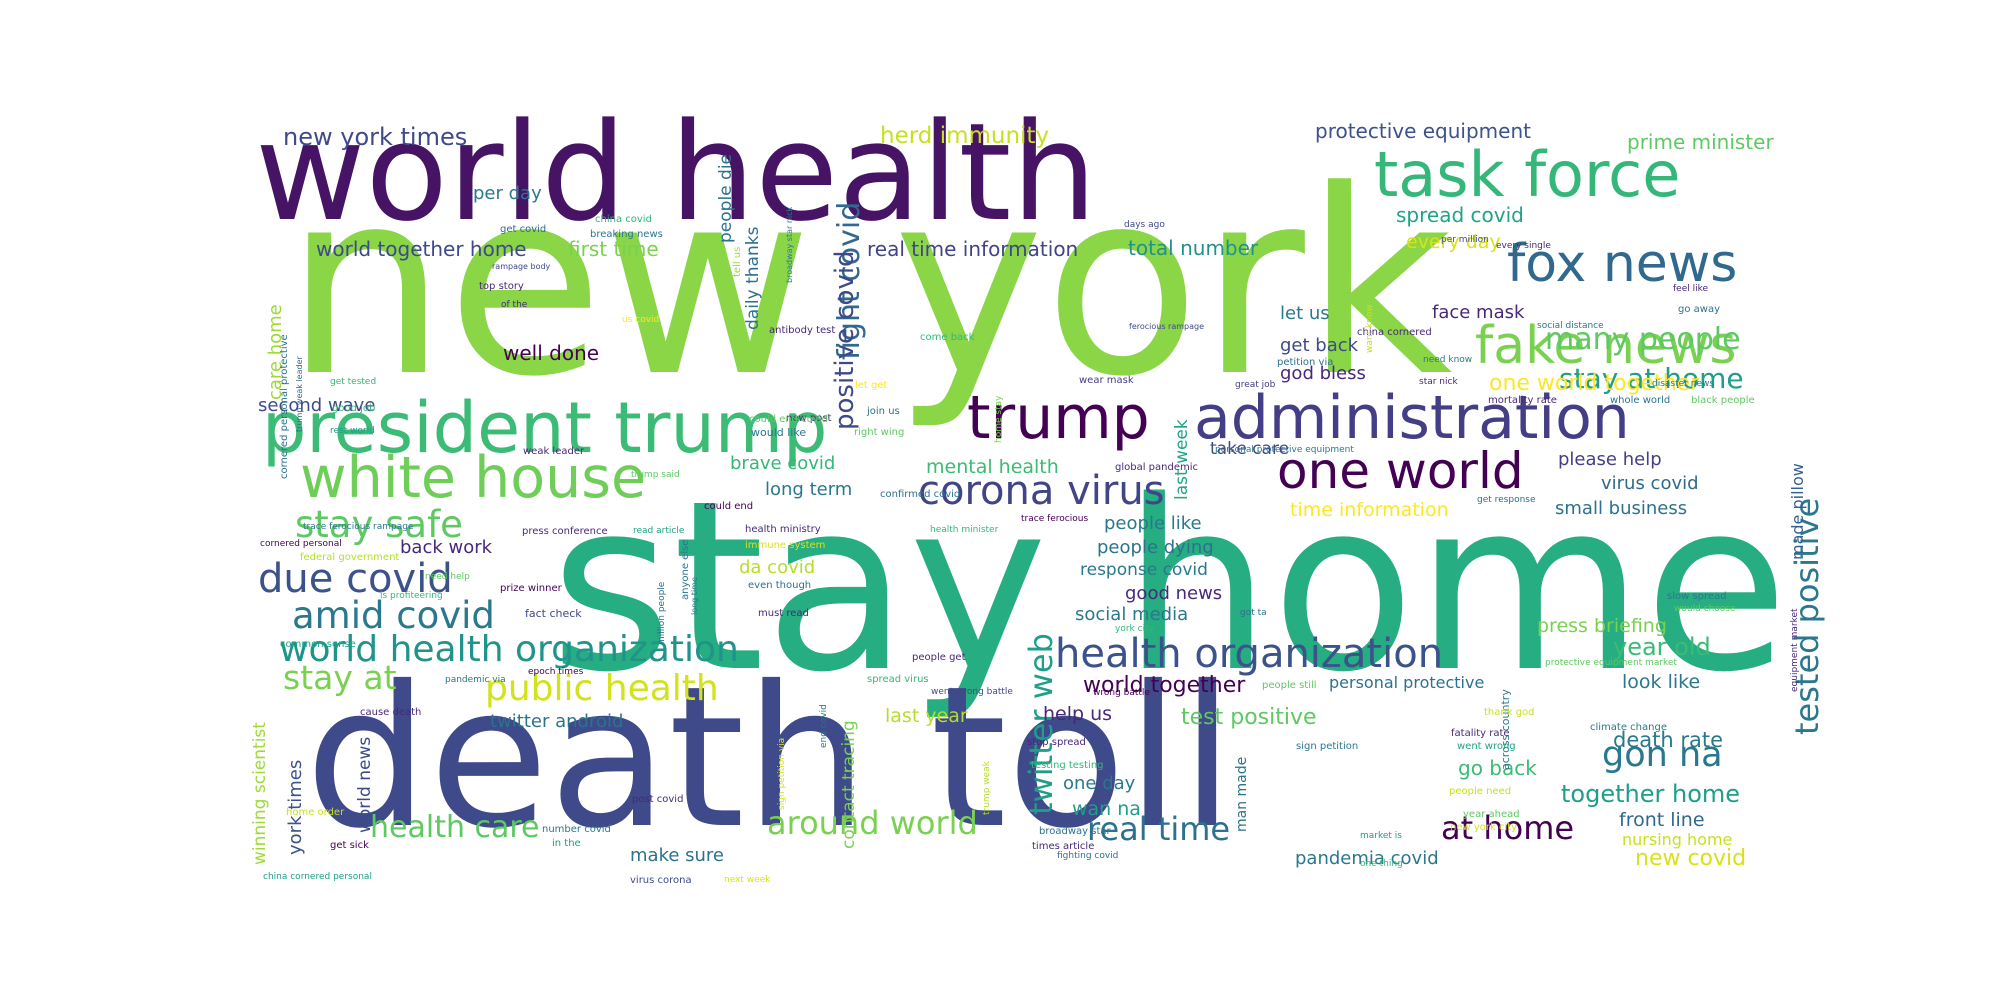 The width and height of the screenshot is (2000, 1000). Describe the element at coordinates (1797, 511) in the screenshot. I see `cloud-word-made-pillow: made pillow` at that location.